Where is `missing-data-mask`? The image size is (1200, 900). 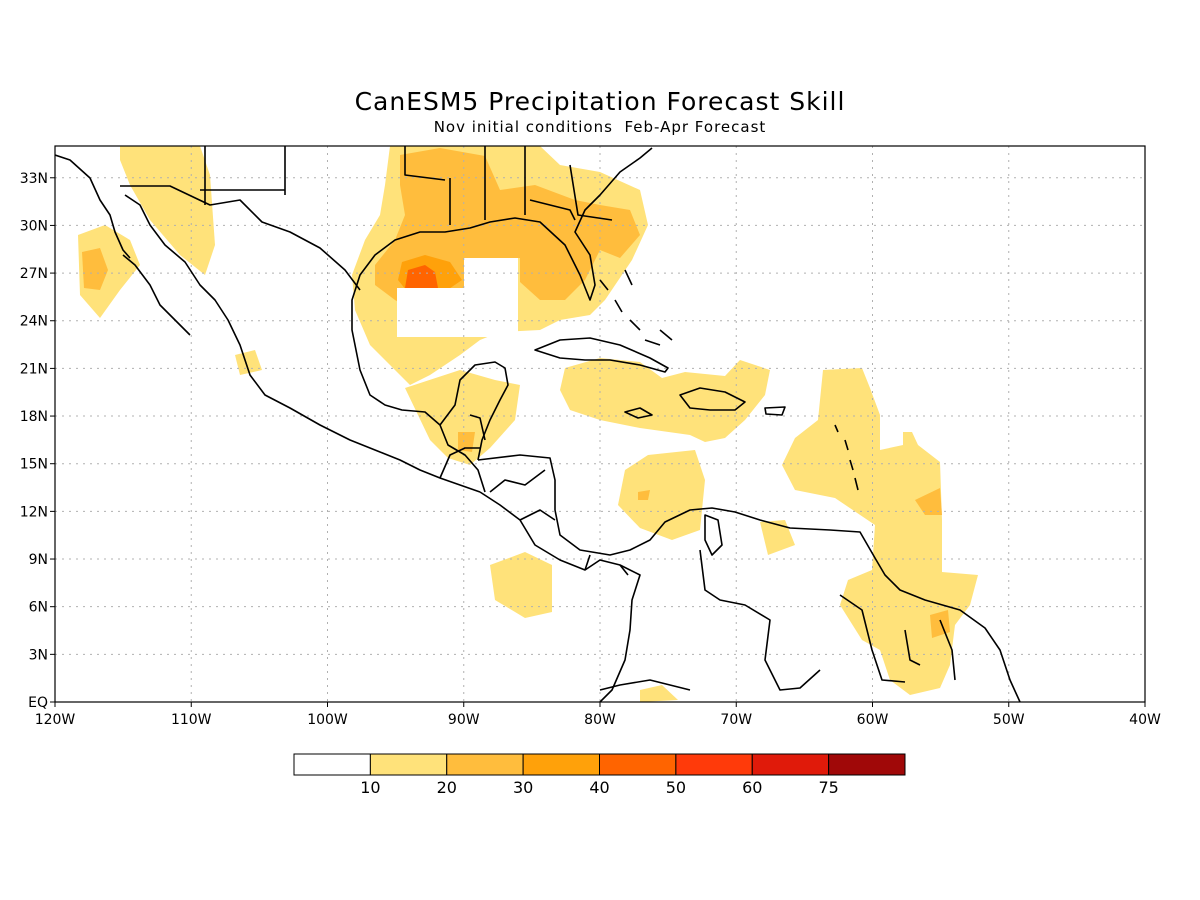 missing-data-mask is located at coordinates (457, 297).